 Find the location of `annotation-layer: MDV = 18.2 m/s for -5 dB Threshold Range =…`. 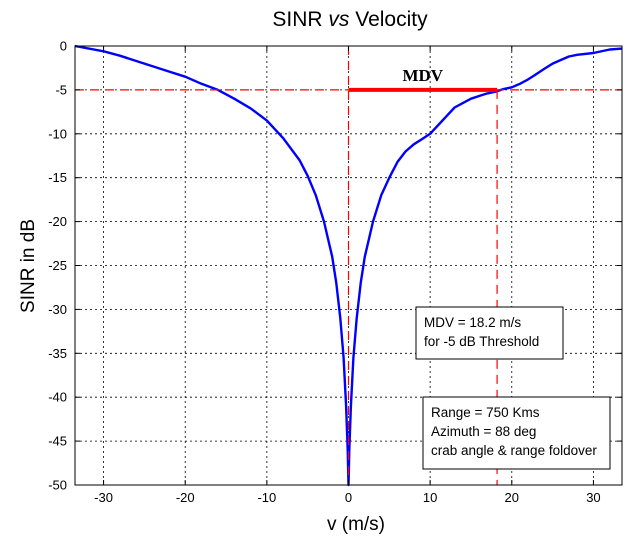

annotation-layer: MDV = 18.2 m/s for -5 dB Threshold Range =… is located at coordinates (513, 388).